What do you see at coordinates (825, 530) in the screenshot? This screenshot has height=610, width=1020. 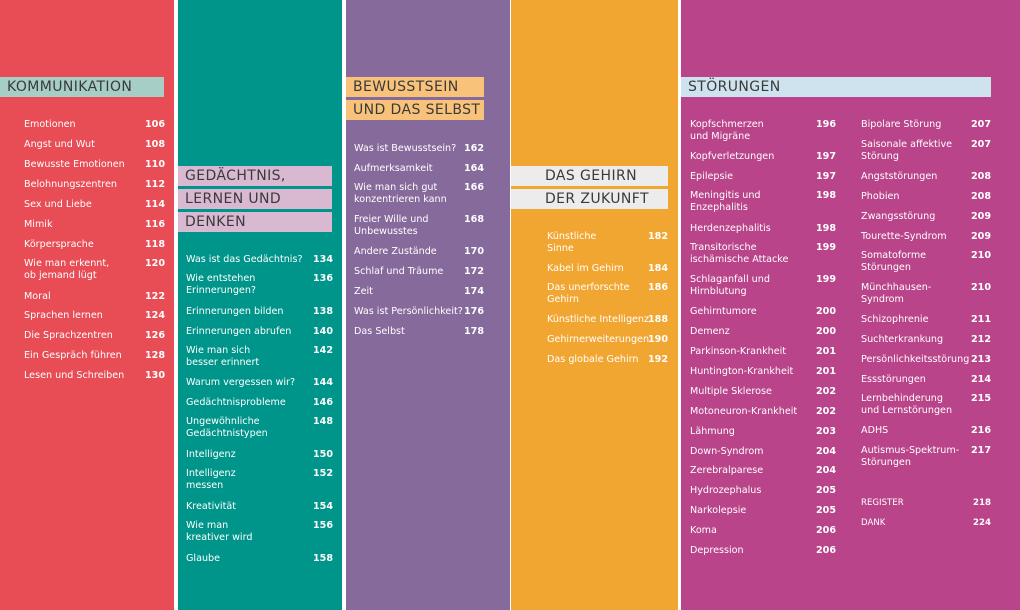 I see `toc-entry-page: 206` at bounding box center [825, 530].